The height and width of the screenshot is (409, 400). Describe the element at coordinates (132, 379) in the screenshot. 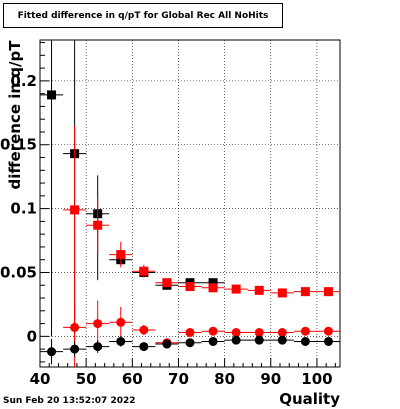

I see `x-tick-label: 60` at that location.